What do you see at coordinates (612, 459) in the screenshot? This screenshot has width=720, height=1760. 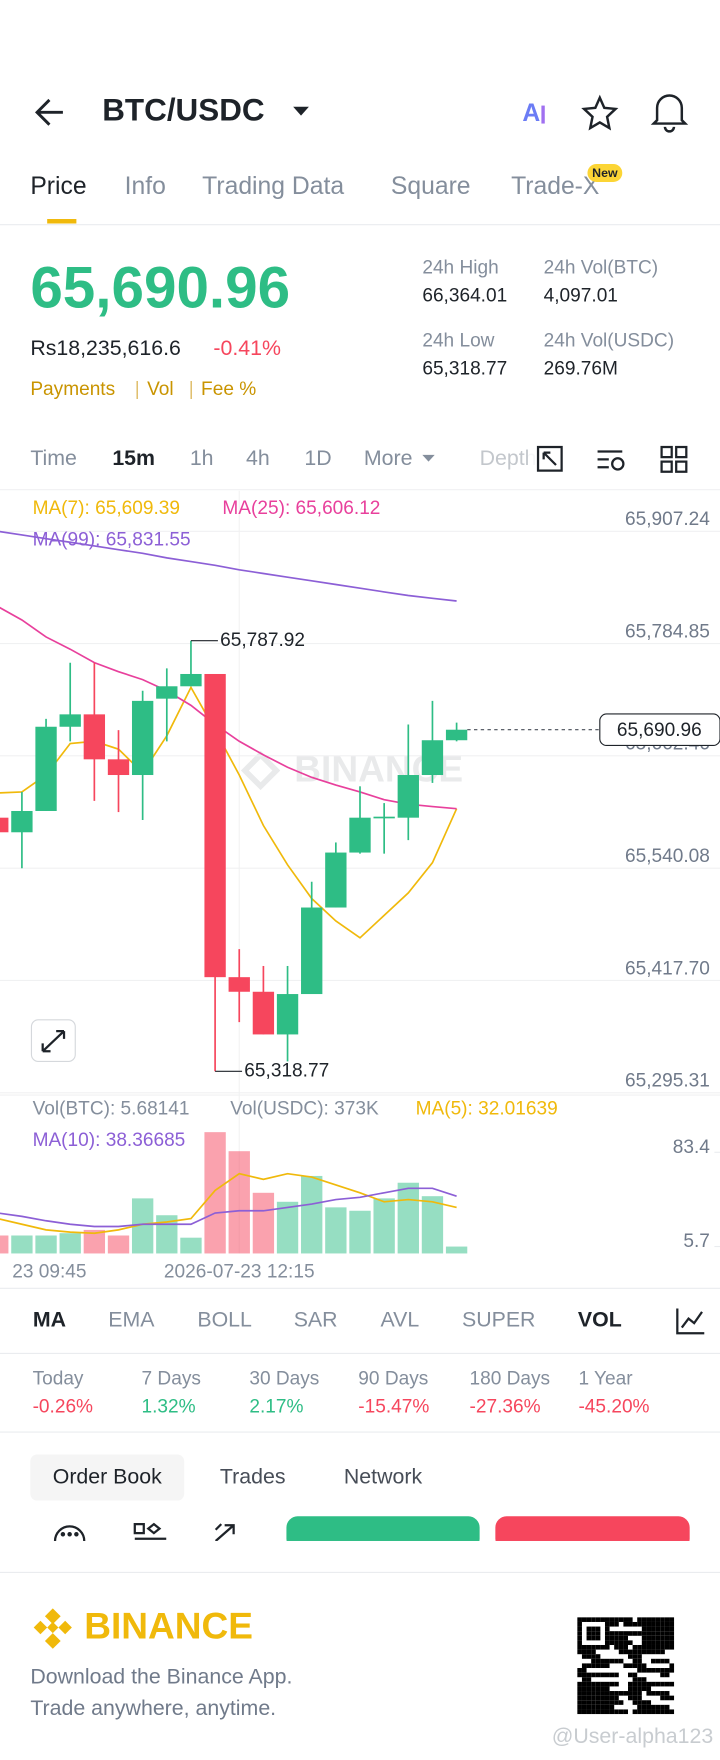 I see `chart-tools` at bounding box center [612, 459].